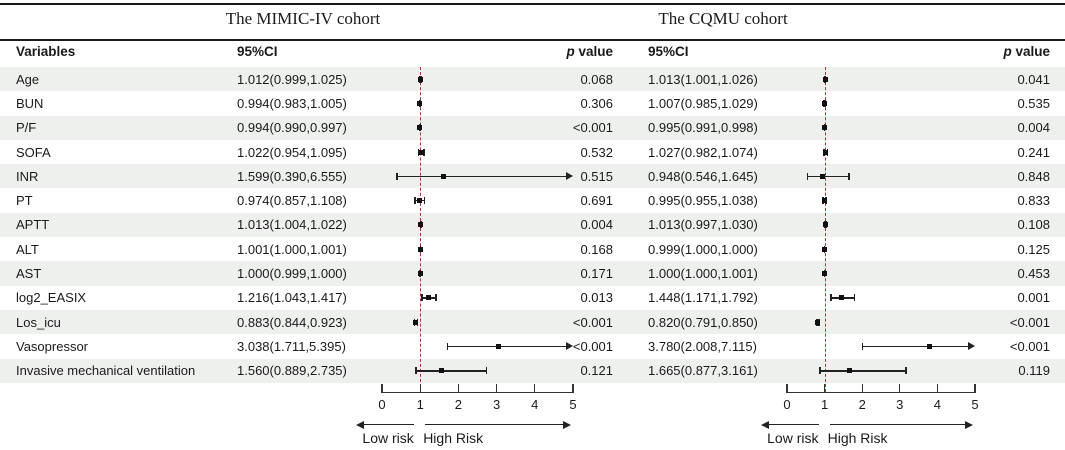  I want to click on p-value-cqmu: 0.453, so click(1033, 274).